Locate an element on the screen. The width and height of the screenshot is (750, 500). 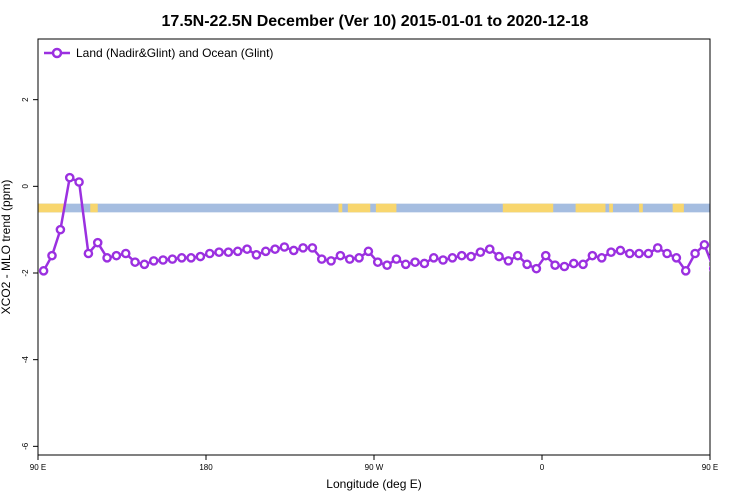
y-tick-label: 0 is located at coordinates (25, 186).